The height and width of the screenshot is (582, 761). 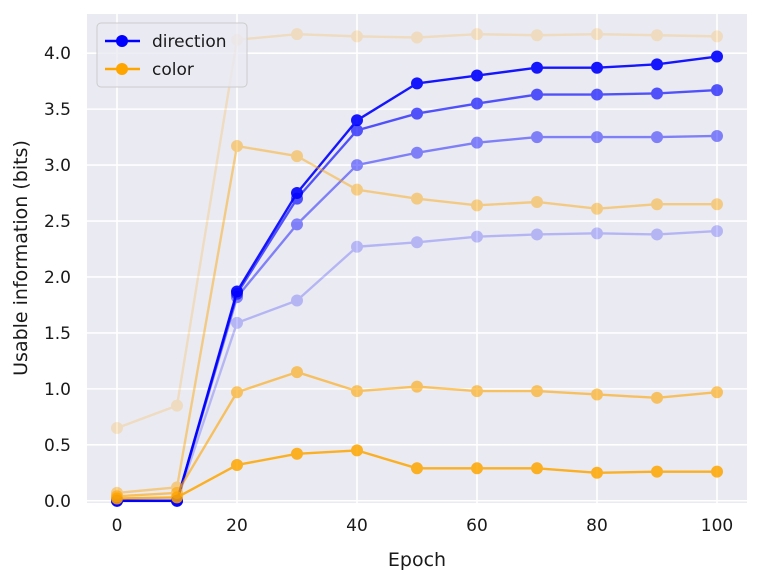 What do you see at coordinates (57, 502) in the screenshot?
I see `y-tick-label: 0.0` at bounding box center [57, 502].